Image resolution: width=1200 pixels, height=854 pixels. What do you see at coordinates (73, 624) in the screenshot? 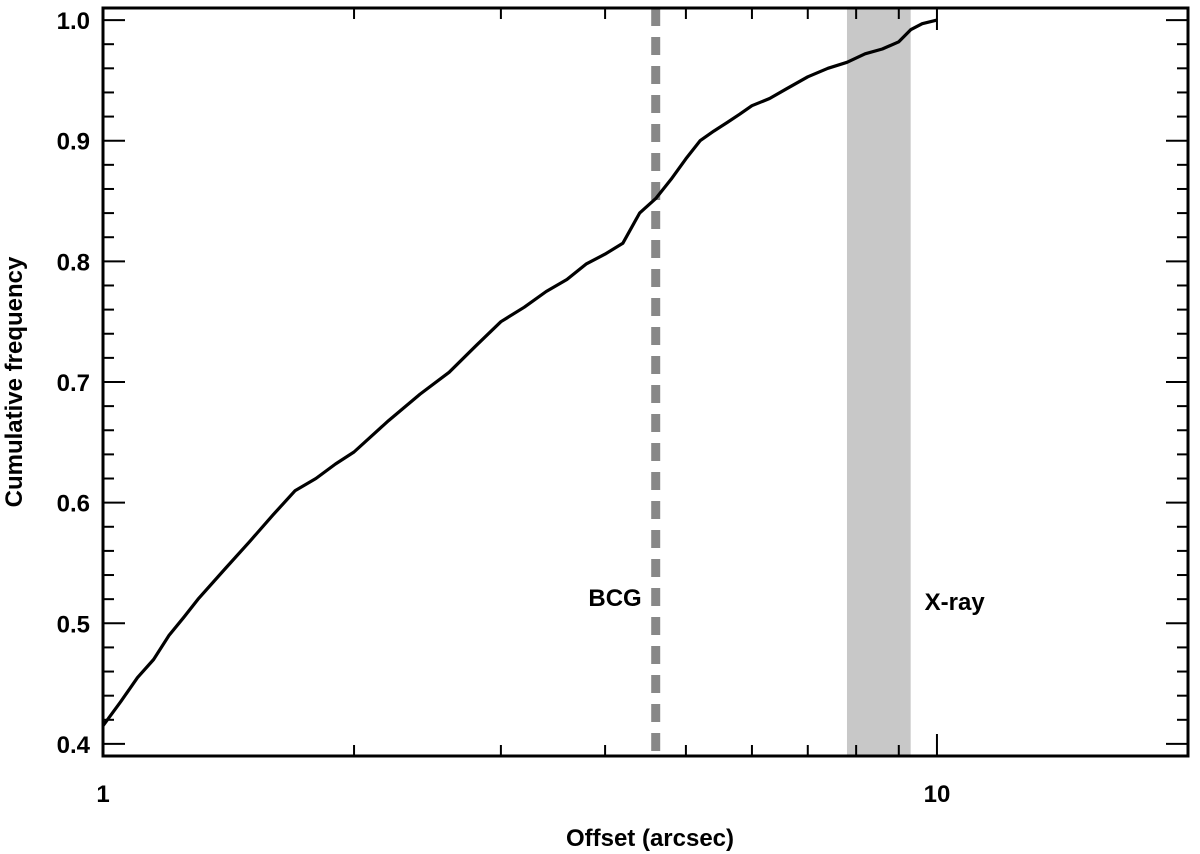
I see `y-tick-label: 0.5` at bounding box center [73, 624].